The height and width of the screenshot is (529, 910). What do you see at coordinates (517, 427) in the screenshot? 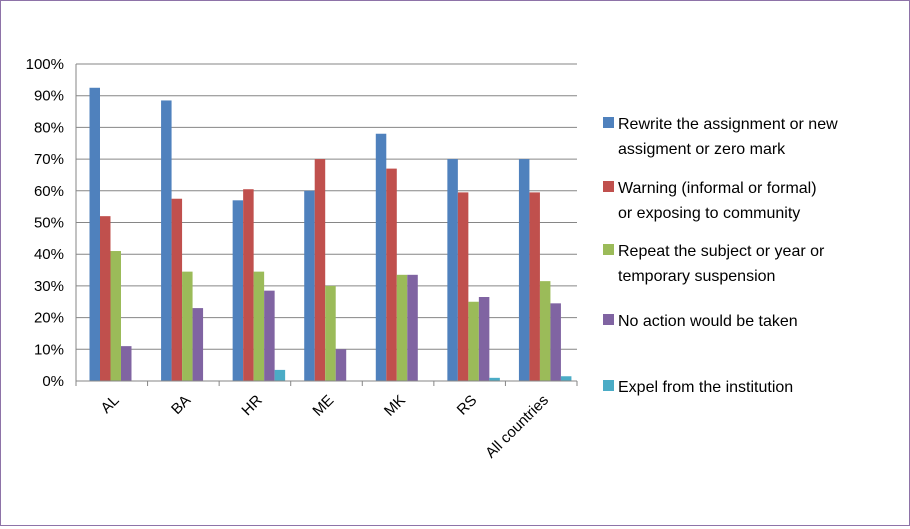
I see `x-tick-label: All countries` at bounding box center [517, 427].